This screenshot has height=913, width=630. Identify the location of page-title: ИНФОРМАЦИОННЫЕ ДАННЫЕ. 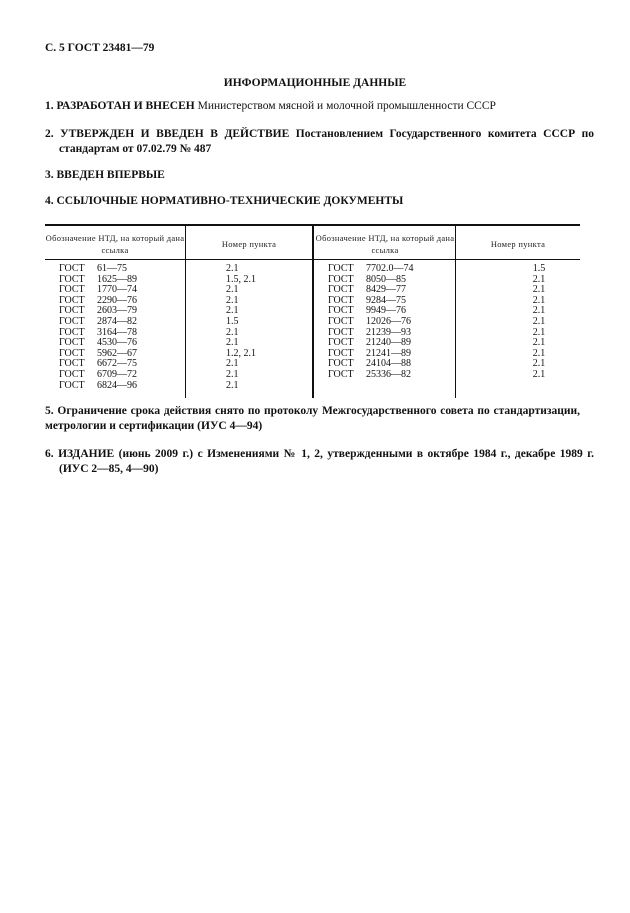
(315, 83).